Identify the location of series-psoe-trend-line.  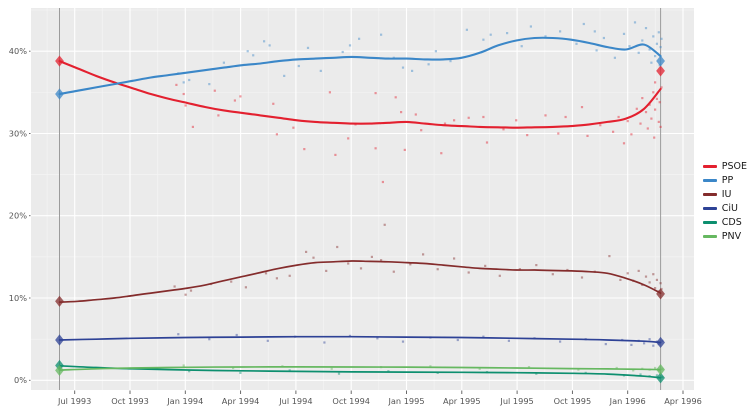
(360, 94).